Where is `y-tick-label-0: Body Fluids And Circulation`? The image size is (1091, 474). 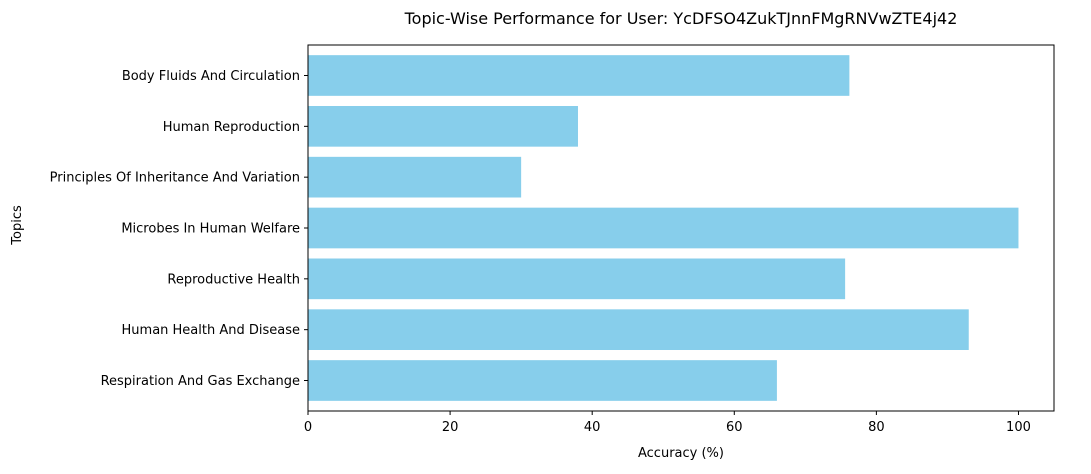
y-tick-label-0: Body Fluids And Circulation is located at coordinates (211, 76).